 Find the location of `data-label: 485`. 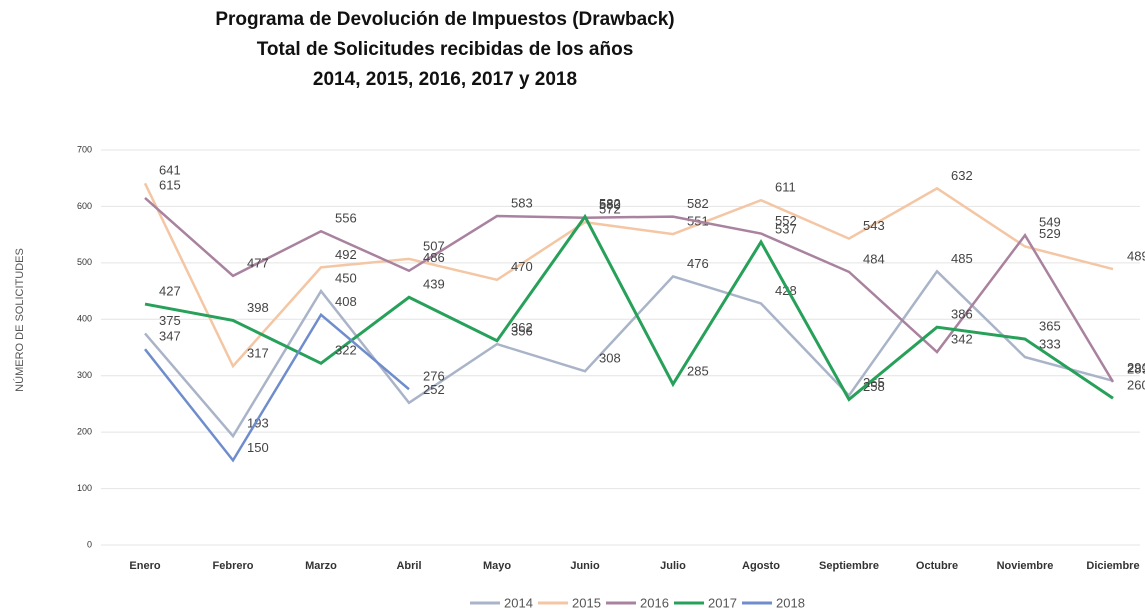

data-label: 485 is located at coordinates (962, 258).